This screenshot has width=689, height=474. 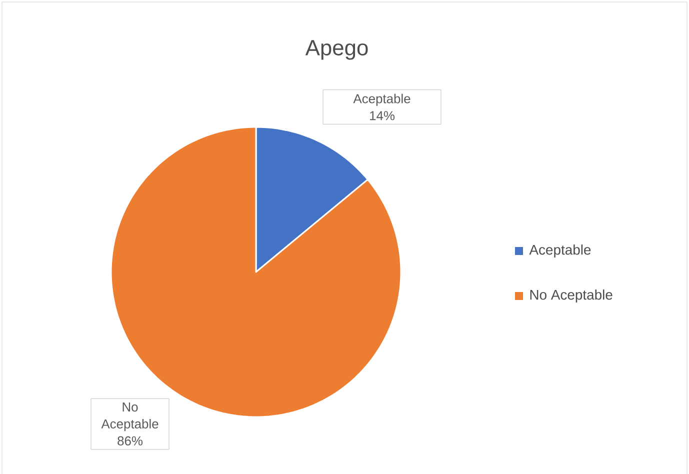 I want to click on legend-label: No Aceptable, so click(x=571, y=295).